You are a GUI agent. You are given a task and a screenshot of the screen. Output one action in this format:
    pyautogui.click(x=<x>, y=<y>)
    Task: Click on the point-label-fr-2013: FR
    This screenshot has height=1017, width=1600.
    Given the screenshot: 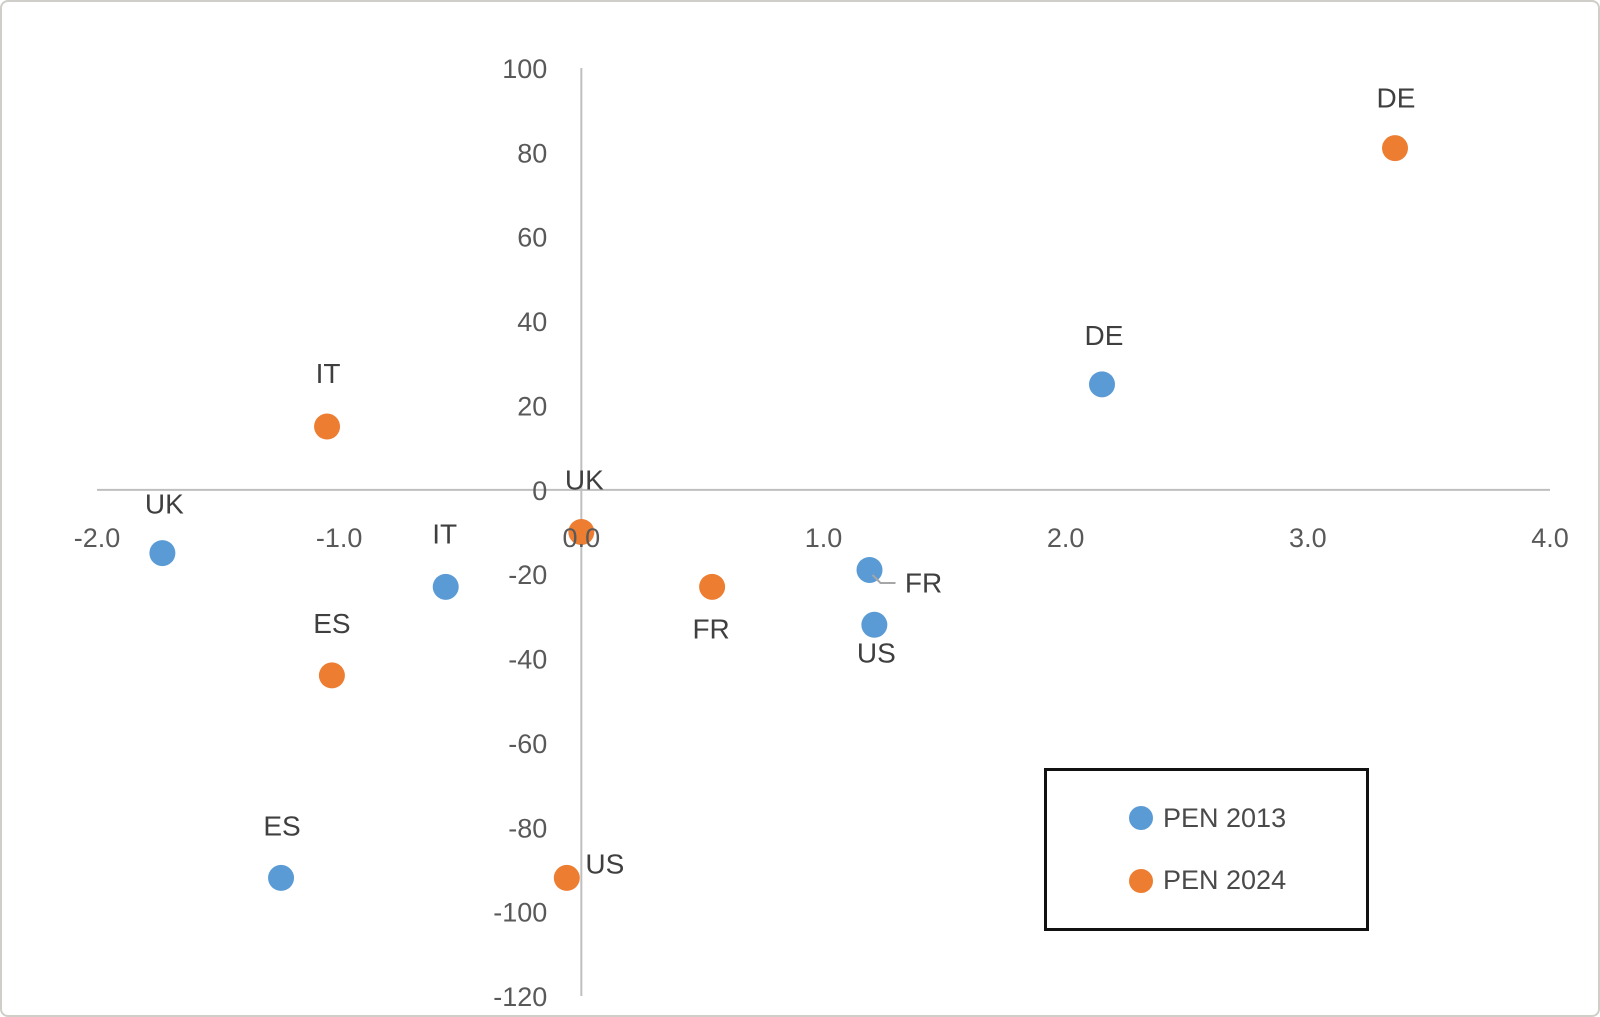 What is the action you would take?
    pyautogui.click(x=923, y=582)
    